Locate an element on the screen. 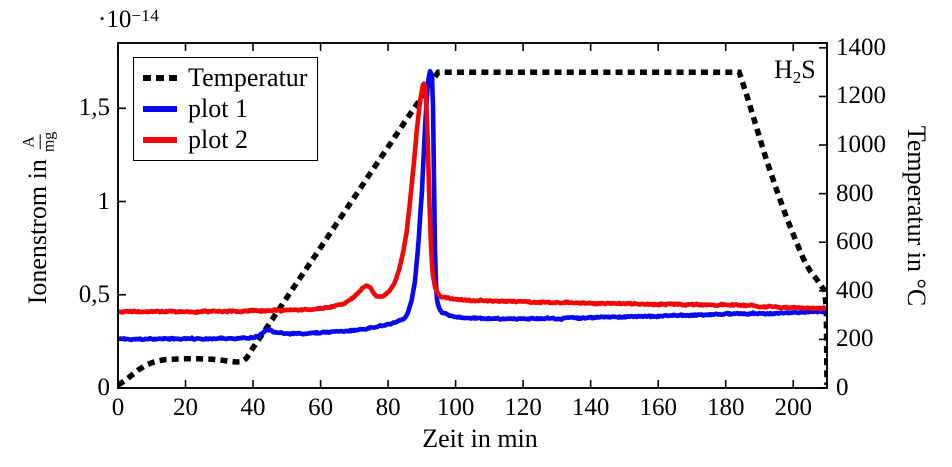 The height and width of the screenshot is (467, 952). y-right-tick-label: 600 is located at coordinates (855, 242).